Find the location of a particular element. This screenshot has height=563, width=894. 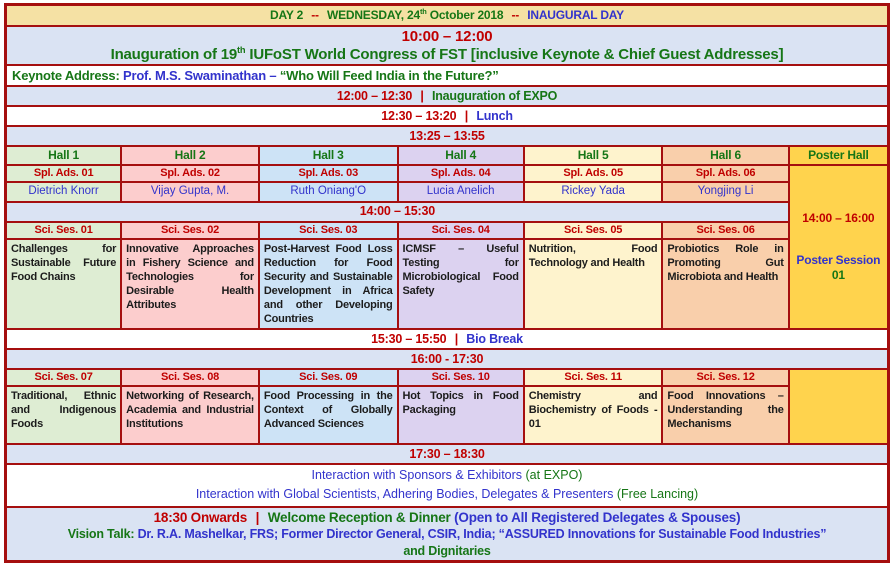

hall-3-header: Hall 3 is located at coordinates (328, 155).